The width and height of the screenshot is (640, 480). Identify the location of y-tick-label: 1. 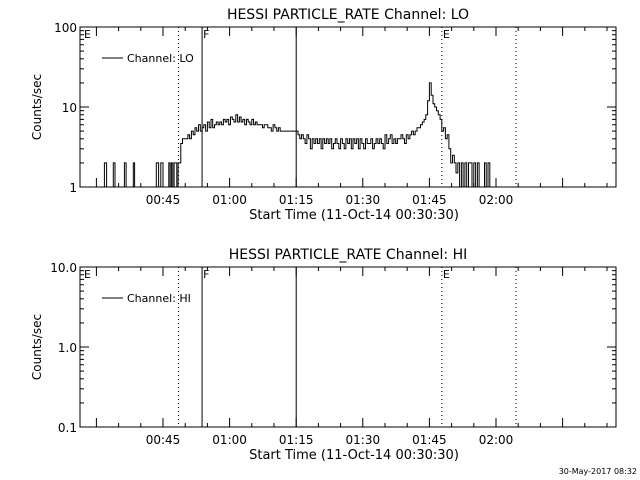
(73, 188).